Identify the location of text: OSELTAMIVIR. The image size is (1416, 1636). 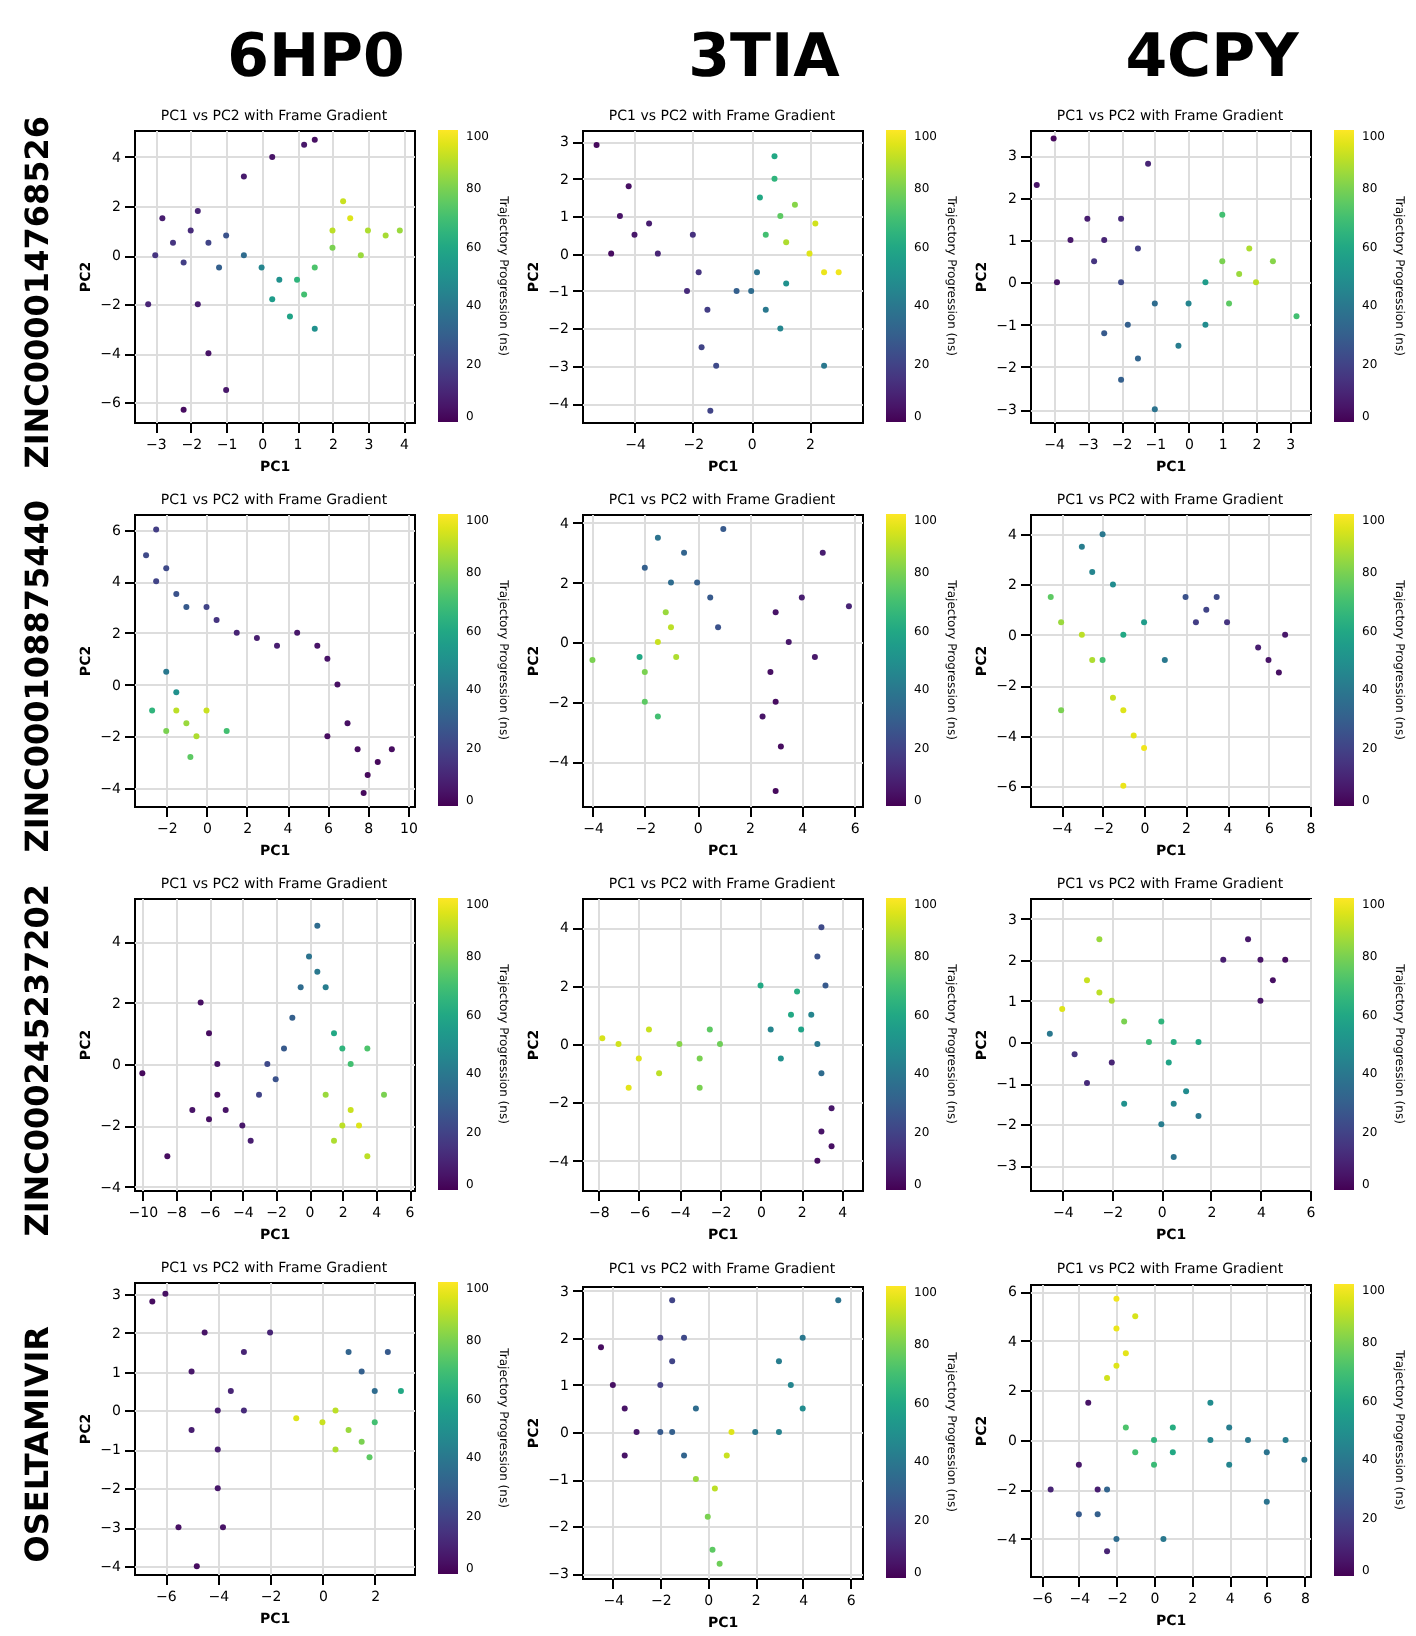
(36, 1444).